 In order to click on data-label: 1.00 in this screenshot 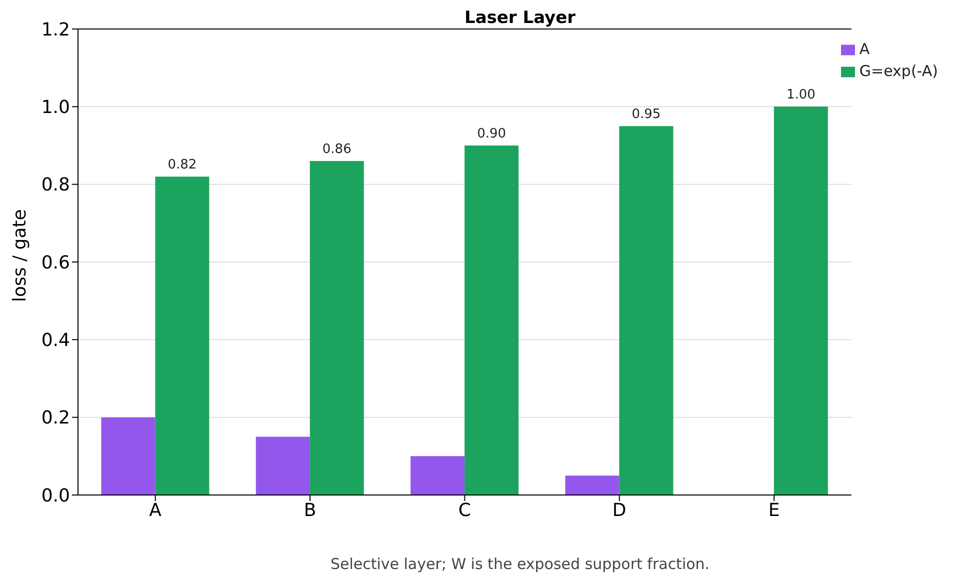, I will do `click(801, 95)`.